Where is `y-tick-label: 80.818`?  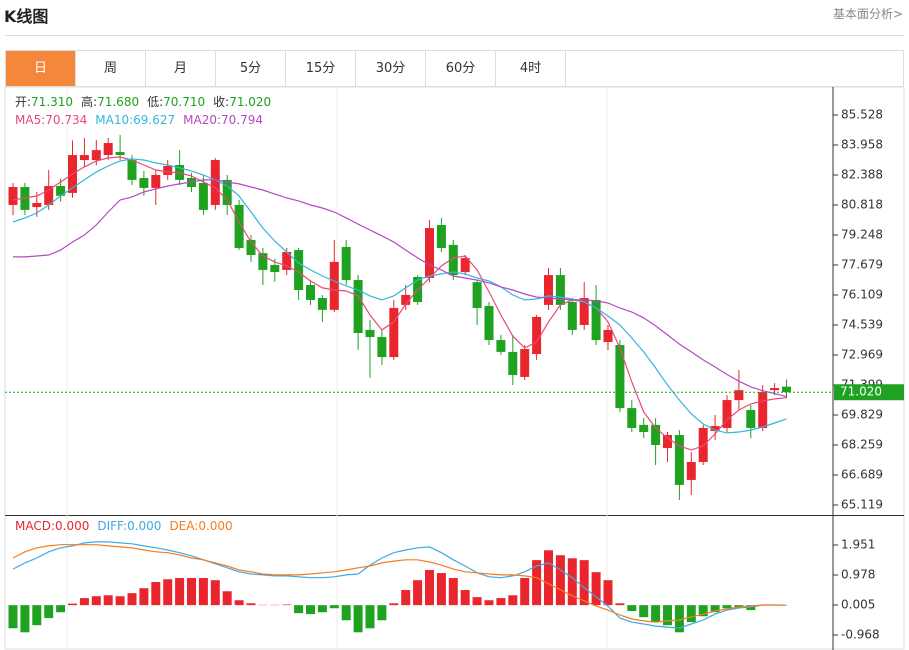 y-tick-label: 80.818 is located at coordinates (862, 204).